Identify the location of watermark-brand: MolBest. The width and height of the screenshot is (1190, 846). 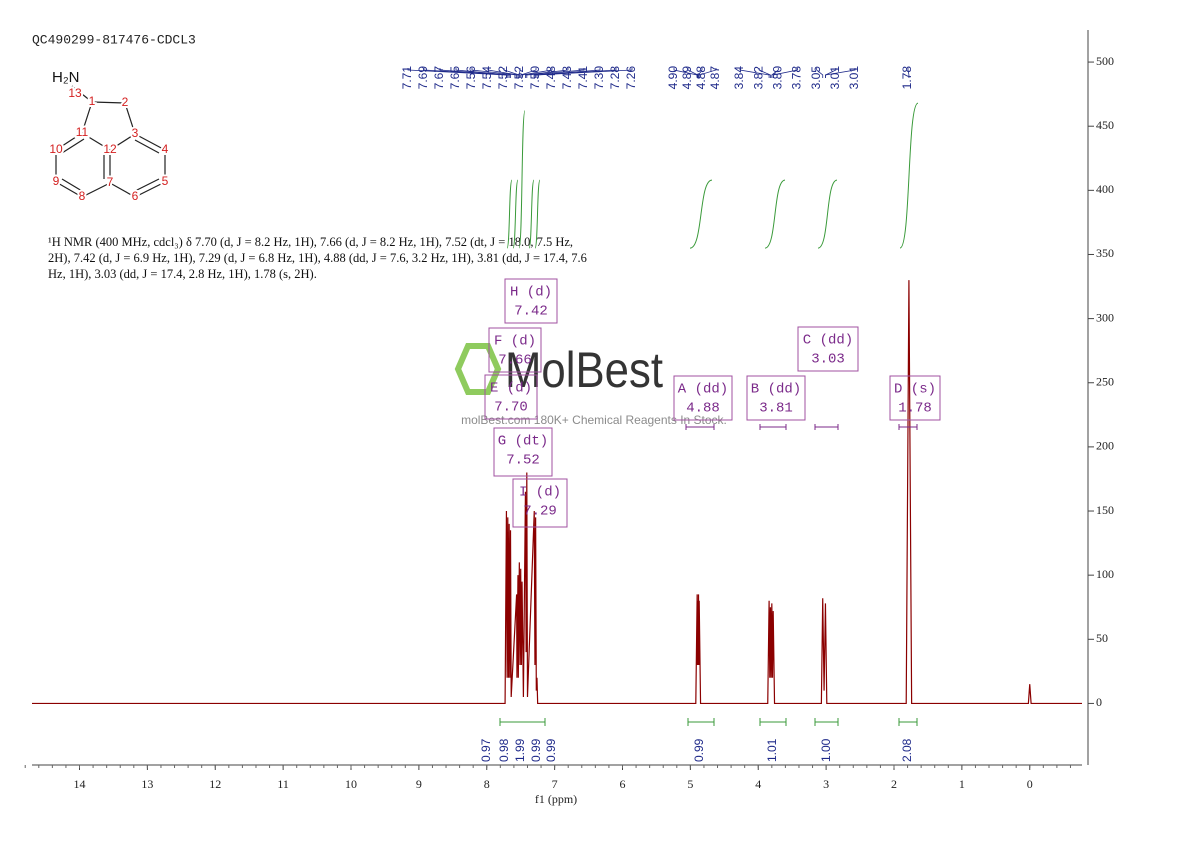
(584, 370).